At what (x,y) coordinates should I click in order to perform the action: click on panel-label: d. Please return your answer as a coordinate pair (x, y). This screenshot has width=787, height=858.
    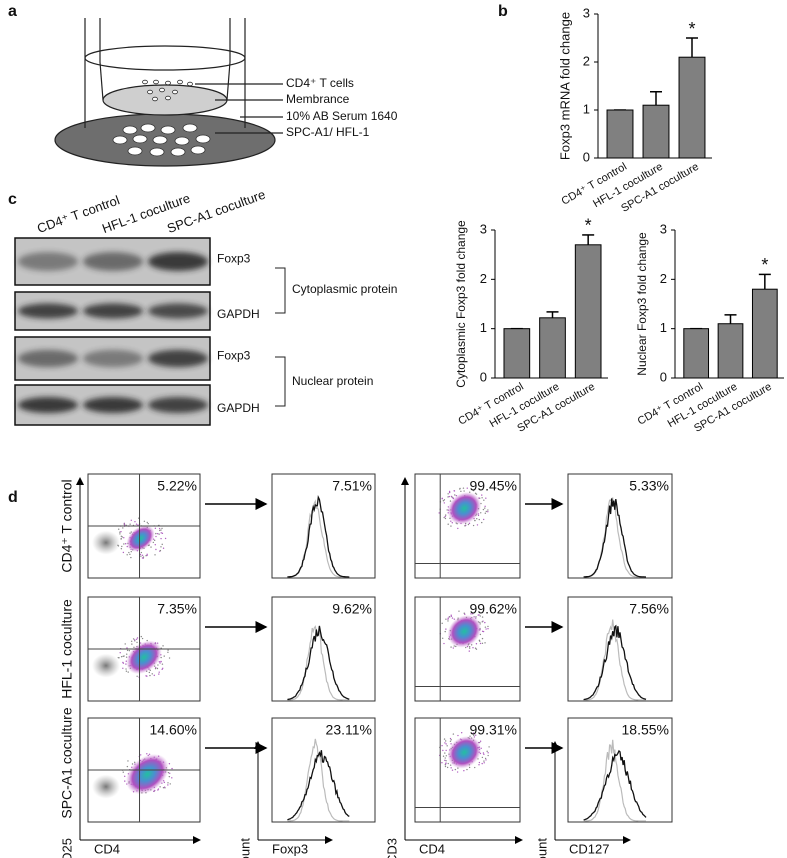
    Looking at the image, I should click on (13, 497).